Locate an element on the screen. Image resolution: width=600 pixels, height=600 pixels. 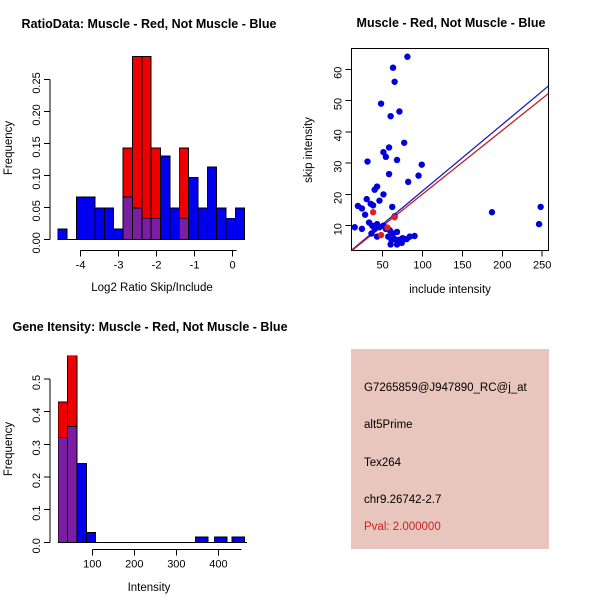
y-tick-label: 0.15 is located at coordinates (37, 146).